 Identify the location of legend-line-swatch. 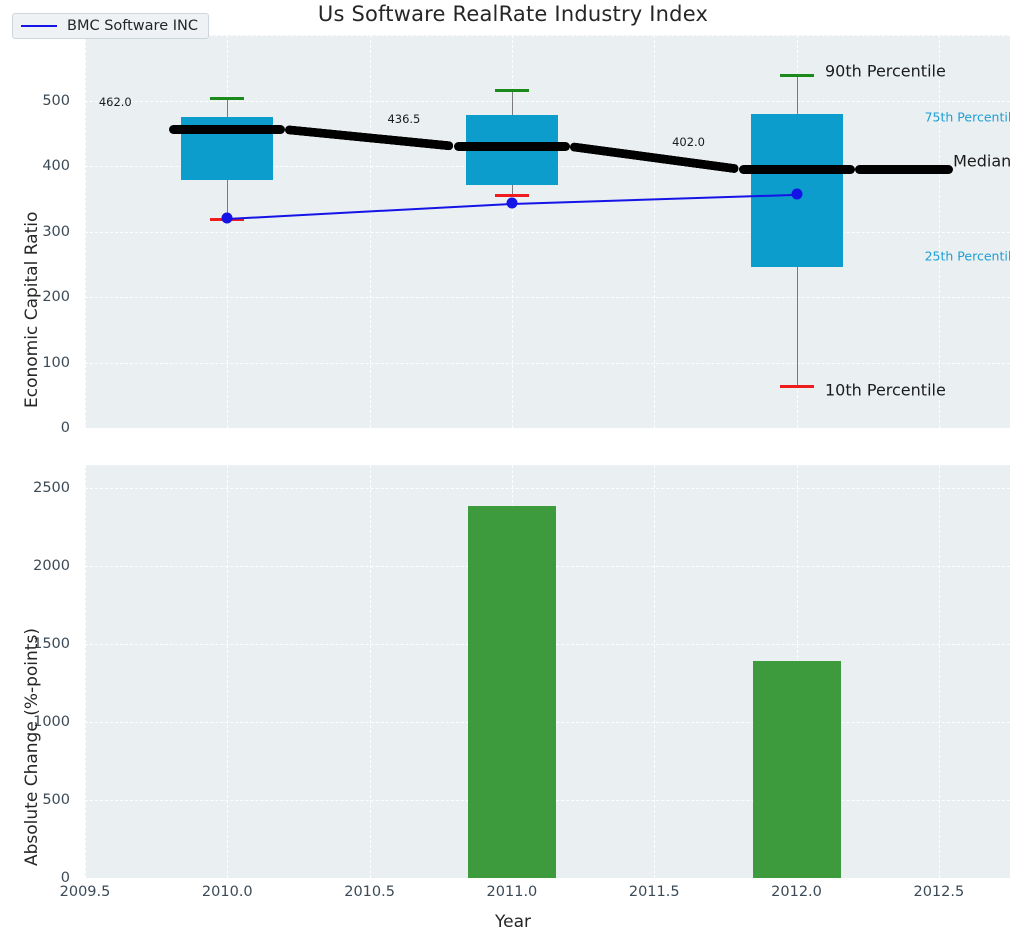
(39, 26).